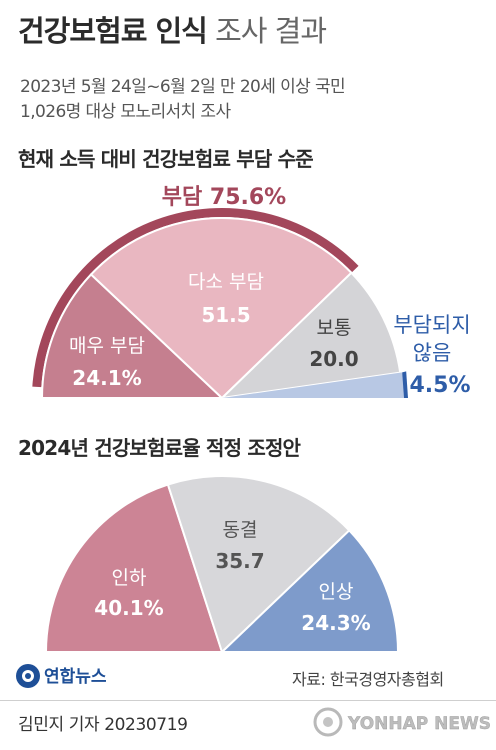 The height and width of the screenshot is (750, 496). I want to click on yonhap-watermark: YONHAP NEWS, so click(402, 722).